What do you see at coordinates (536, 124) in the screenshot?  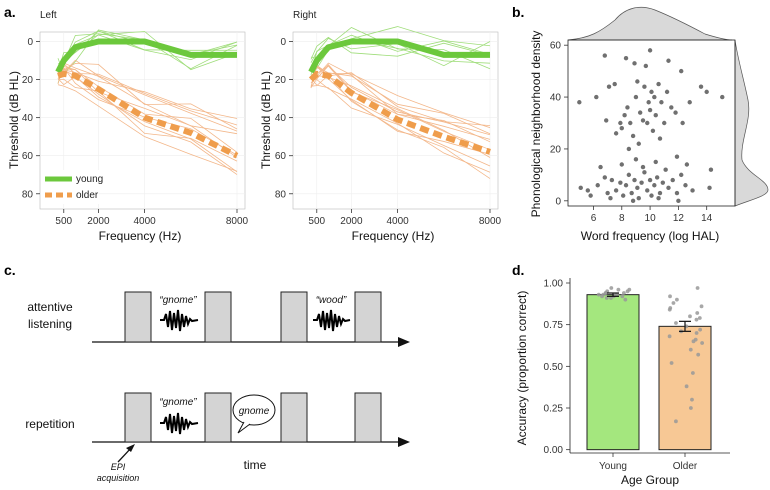 I see `scatter-ylabel: Phonological neighborhood density` at bounding box center [536, 124].